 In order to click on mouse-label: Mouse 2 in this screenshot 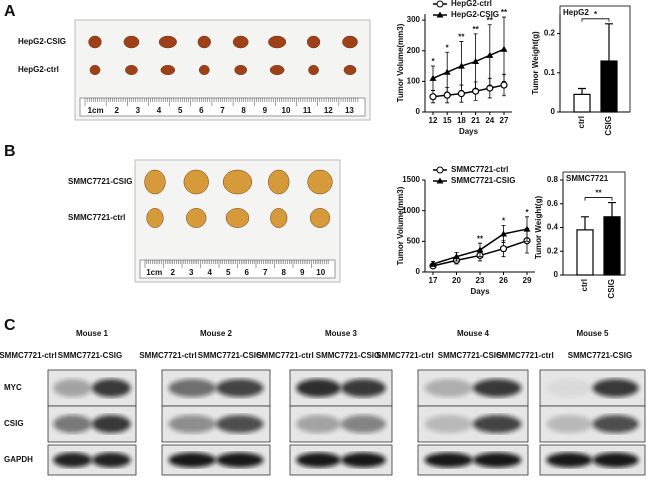, I will do `click(216, 333)`.